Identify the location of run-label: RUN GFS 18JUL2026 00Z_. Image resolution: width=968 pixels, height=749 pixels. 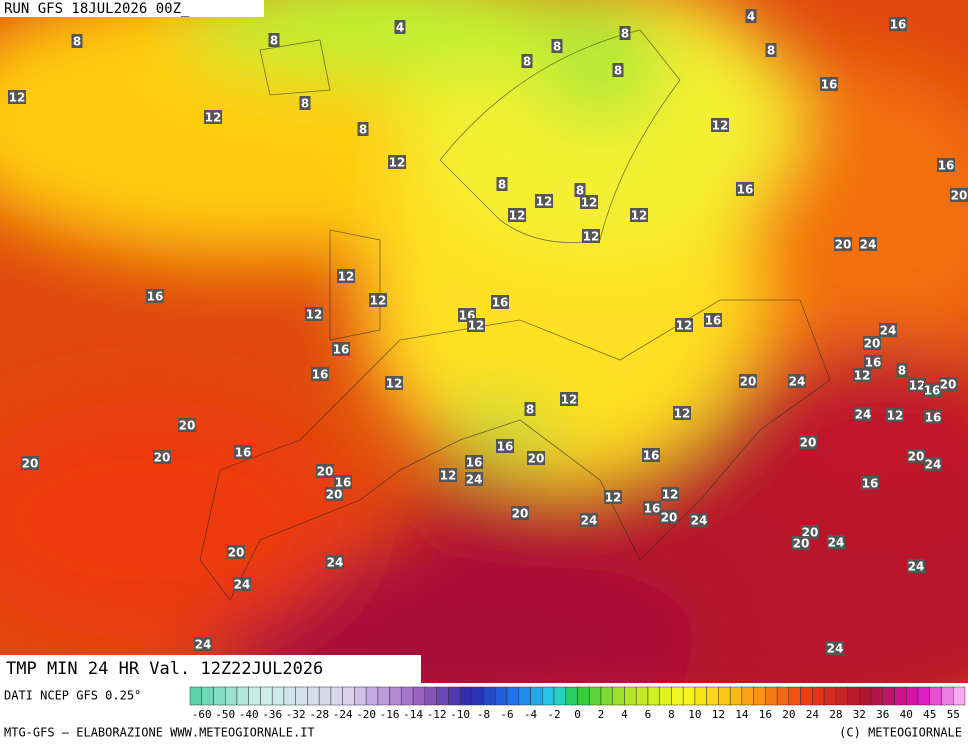
(97, 9).